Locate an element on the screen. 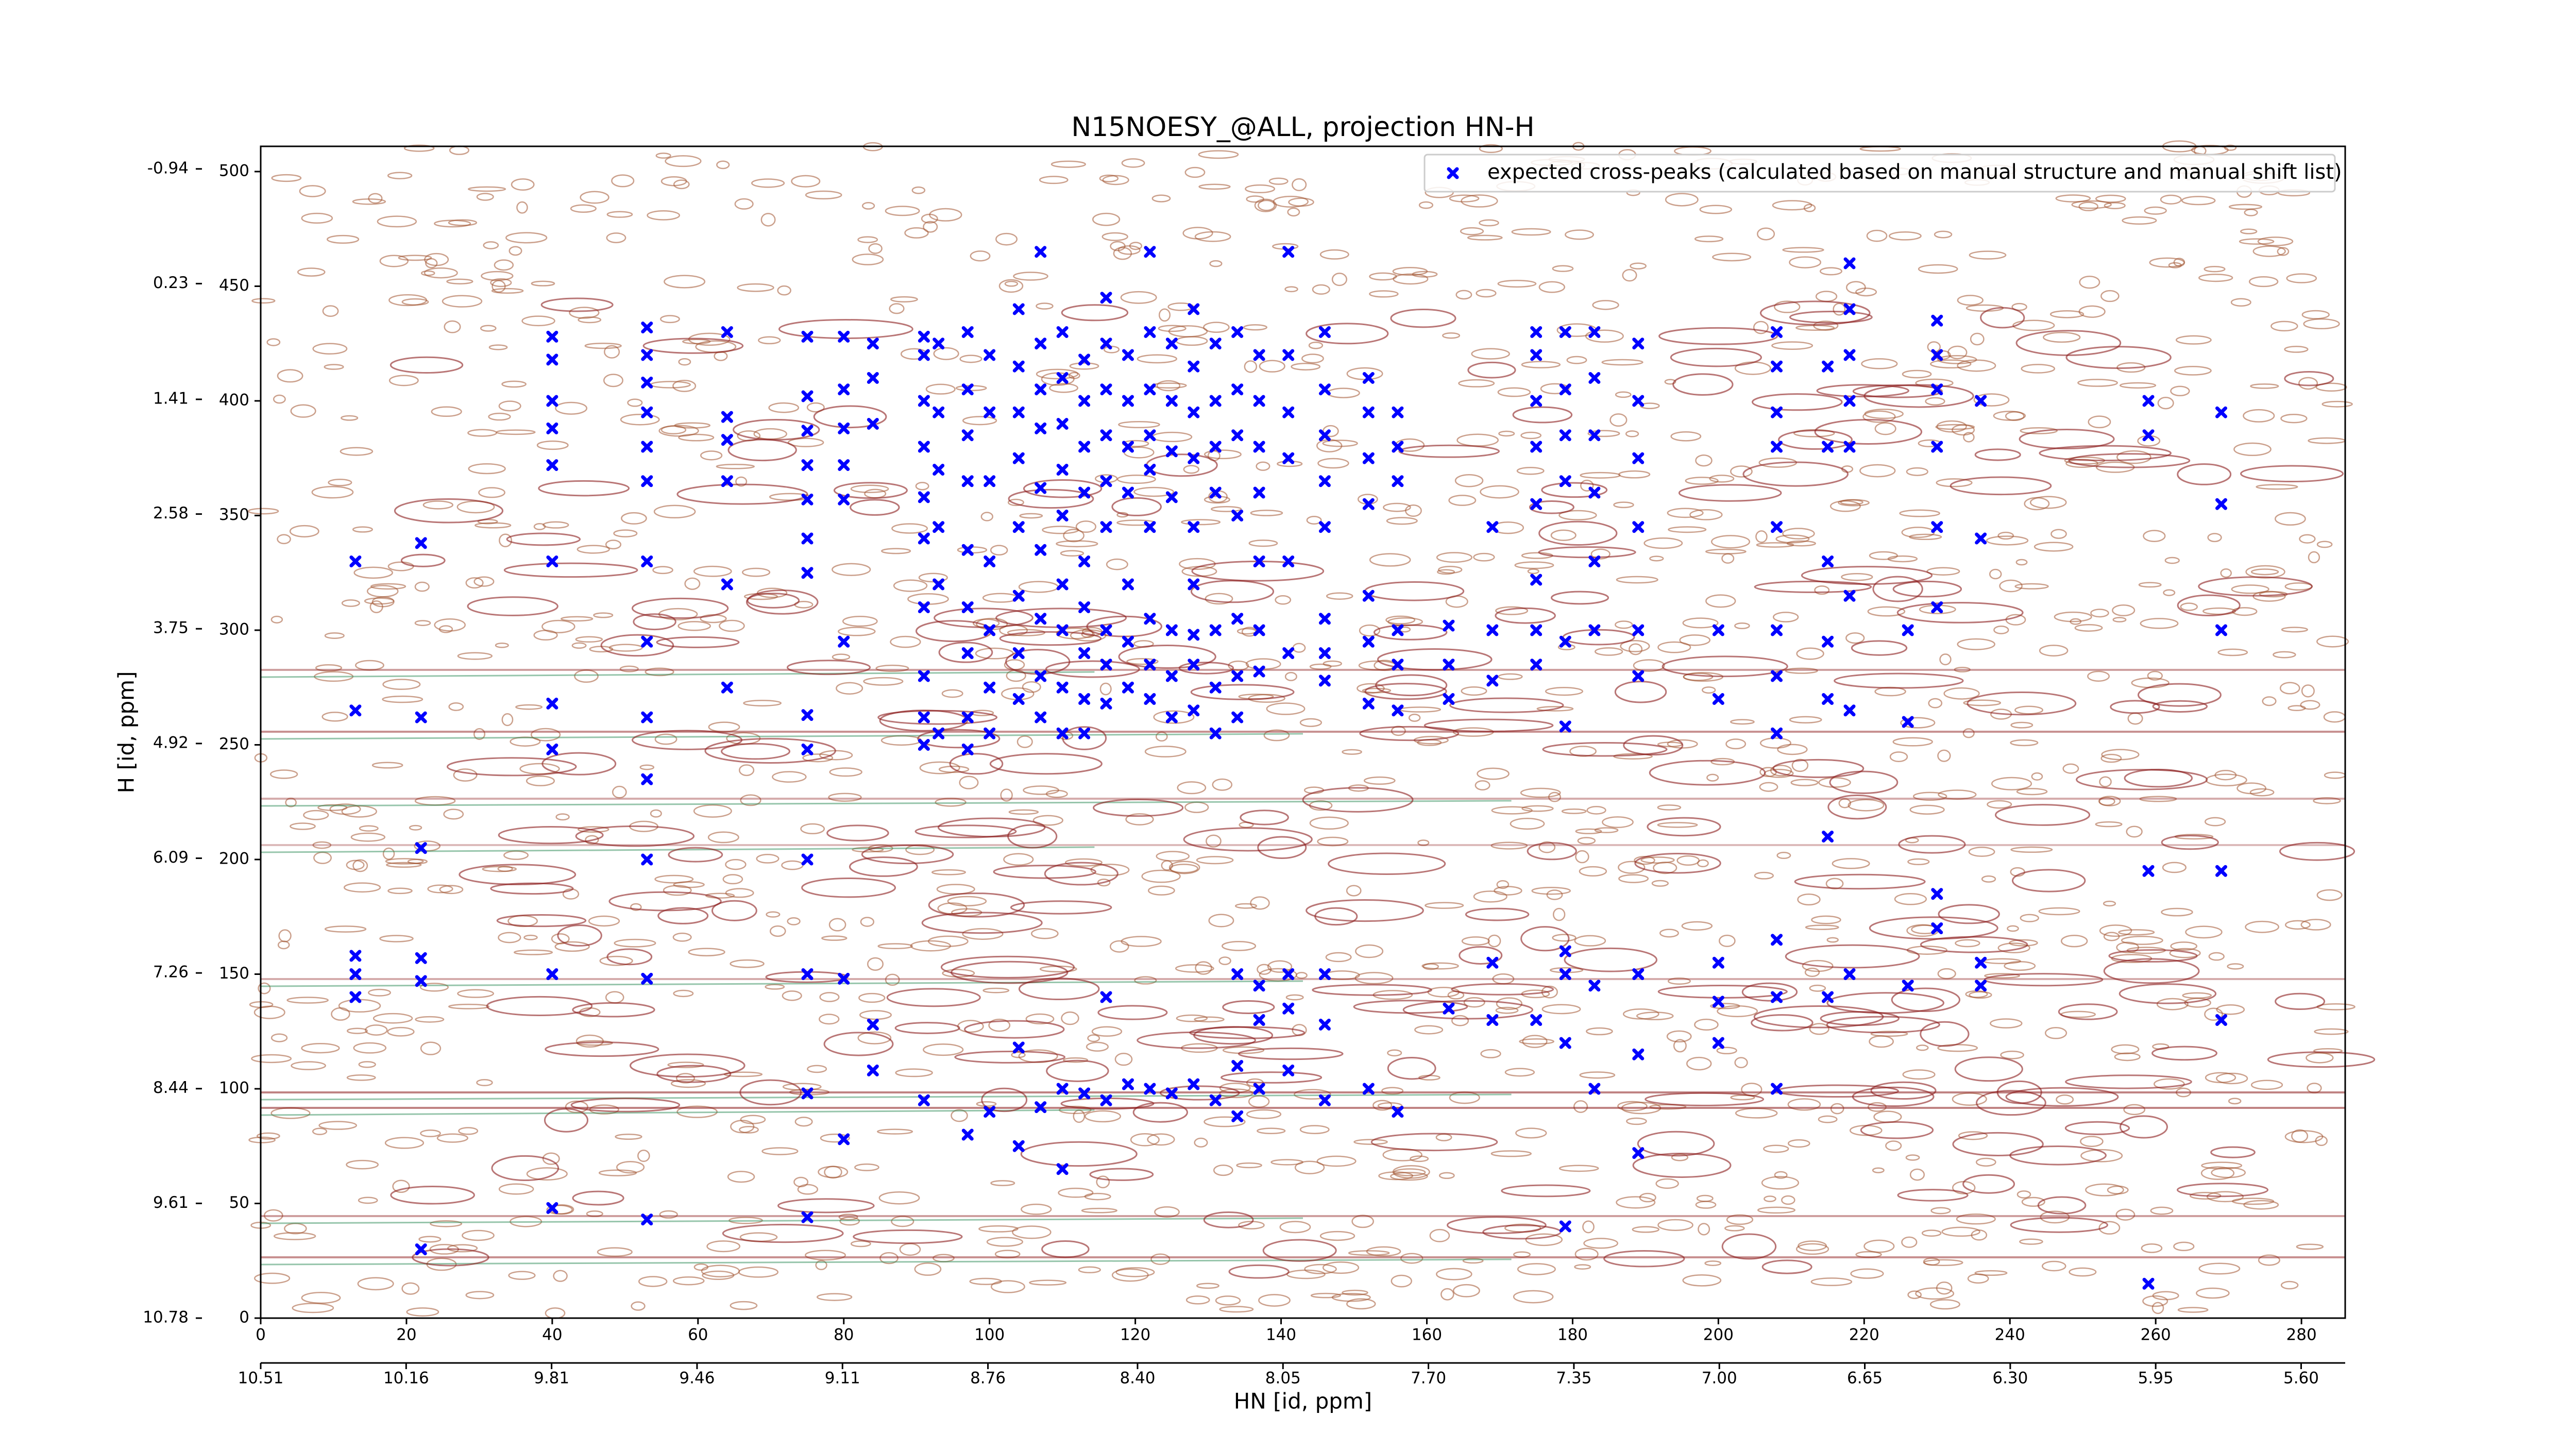 The width and height of the screenshot is (2576, 1449). chart-title: N15NOESY_@ALL, projection HN-H is located at coordinates (1302, 127).